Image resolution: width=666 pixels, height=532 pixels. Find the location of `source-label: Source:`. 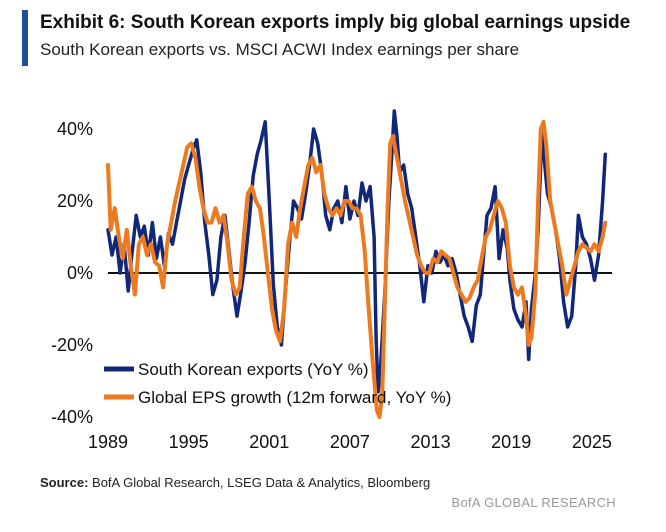

source-label: Source: is located at coordinates (64, 482).